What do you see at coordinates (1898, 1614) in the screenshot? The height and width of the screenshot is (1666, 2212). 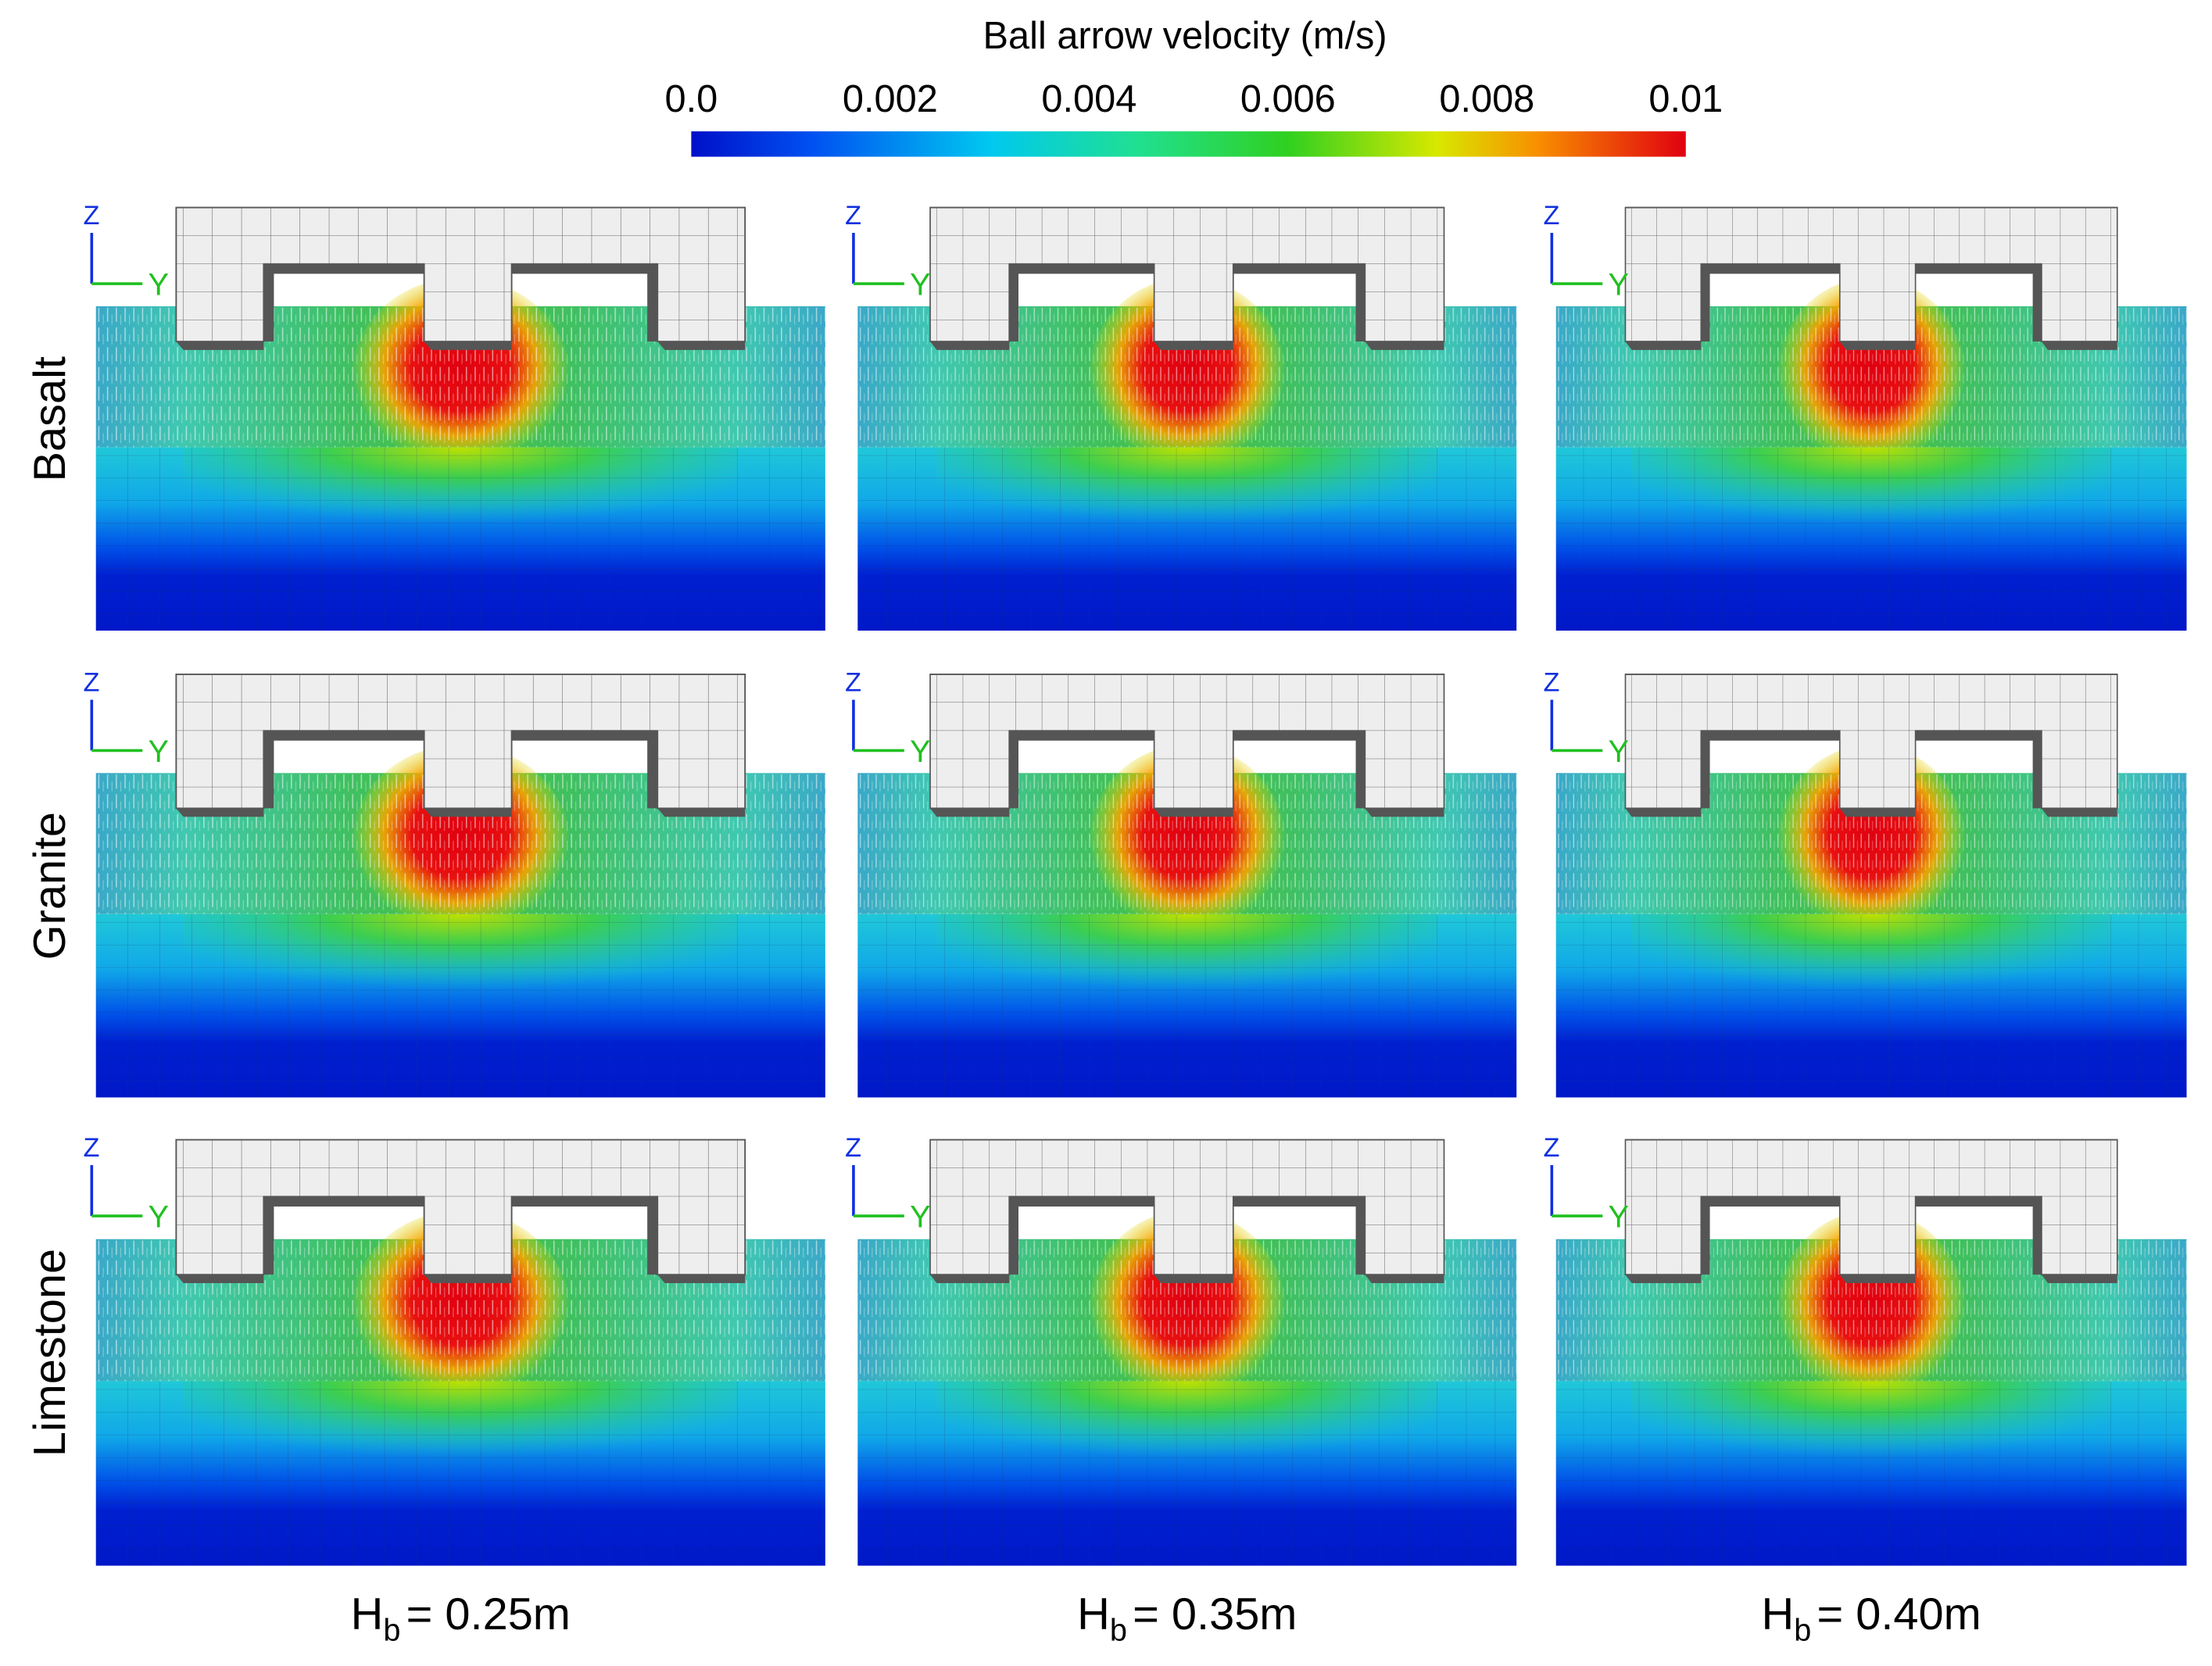 I see `column-value: = 0.40m` at bounding box center [1898, 1614].